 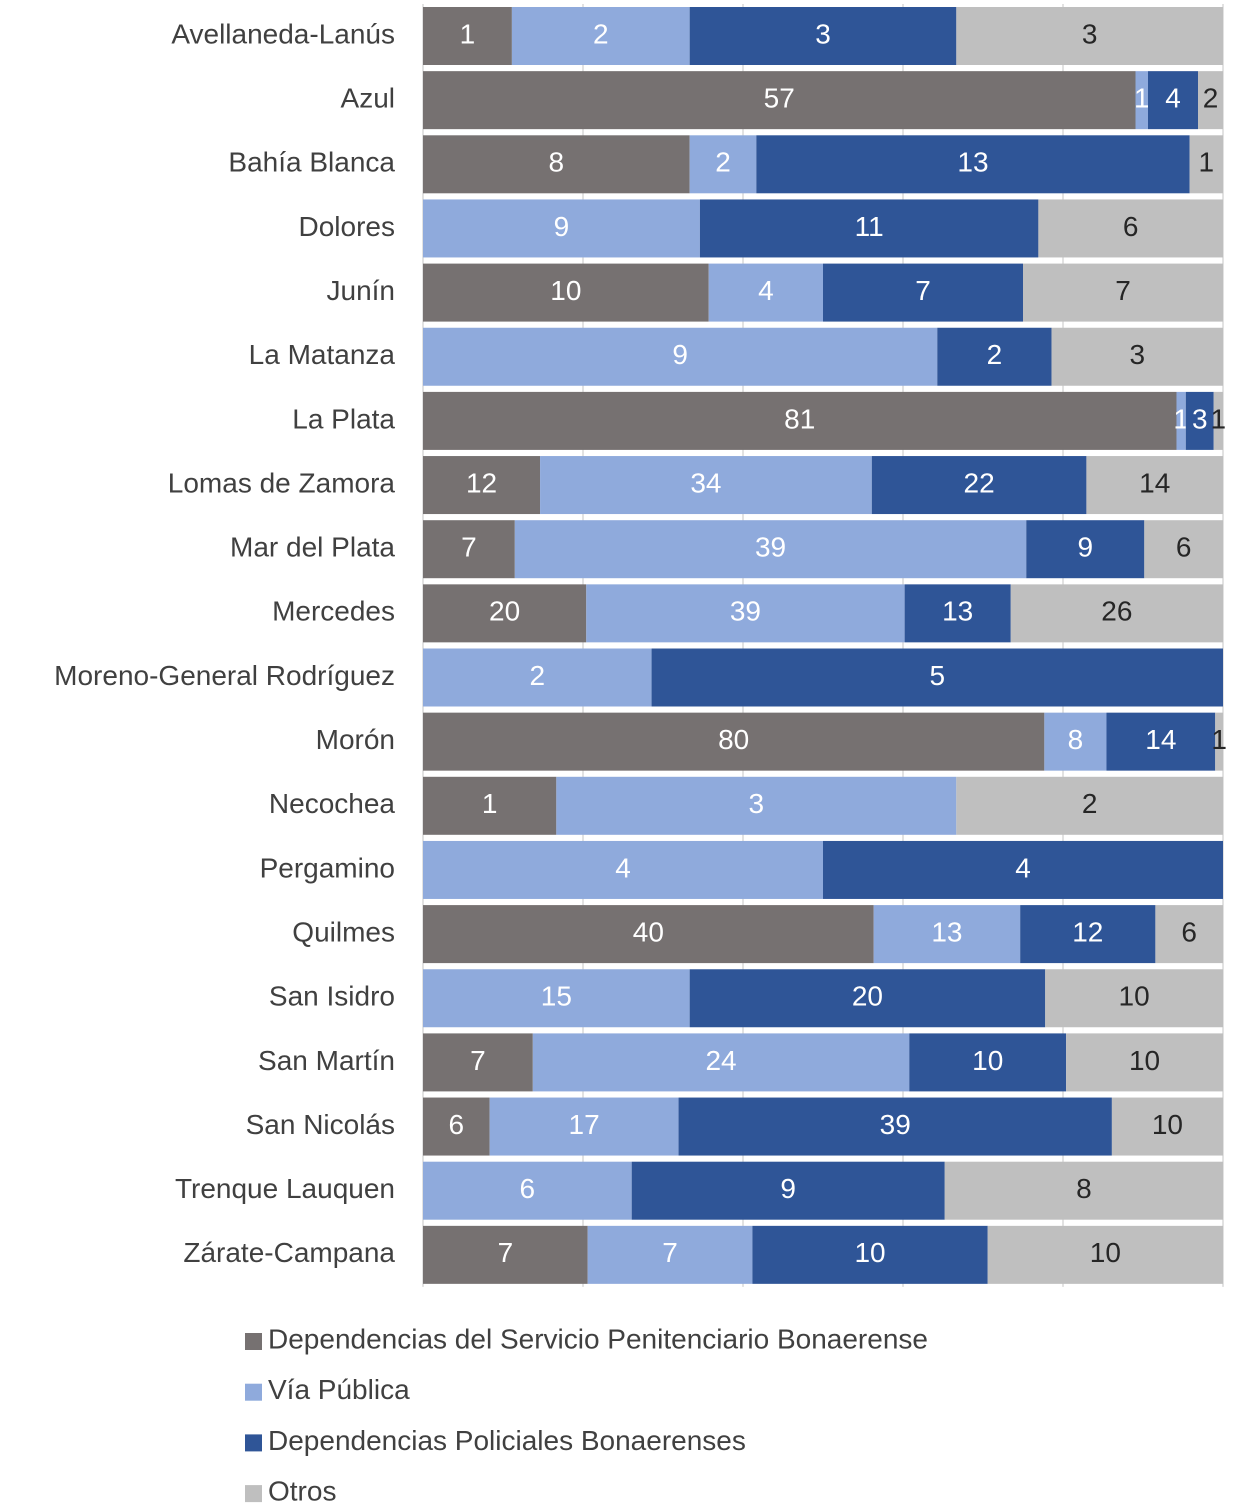 What do you see at coordinates (507, 1440) in the screenshot?
I see `legend-label: Dependencias Policiales Bonaerenses` at bounding box center [507, 1440].